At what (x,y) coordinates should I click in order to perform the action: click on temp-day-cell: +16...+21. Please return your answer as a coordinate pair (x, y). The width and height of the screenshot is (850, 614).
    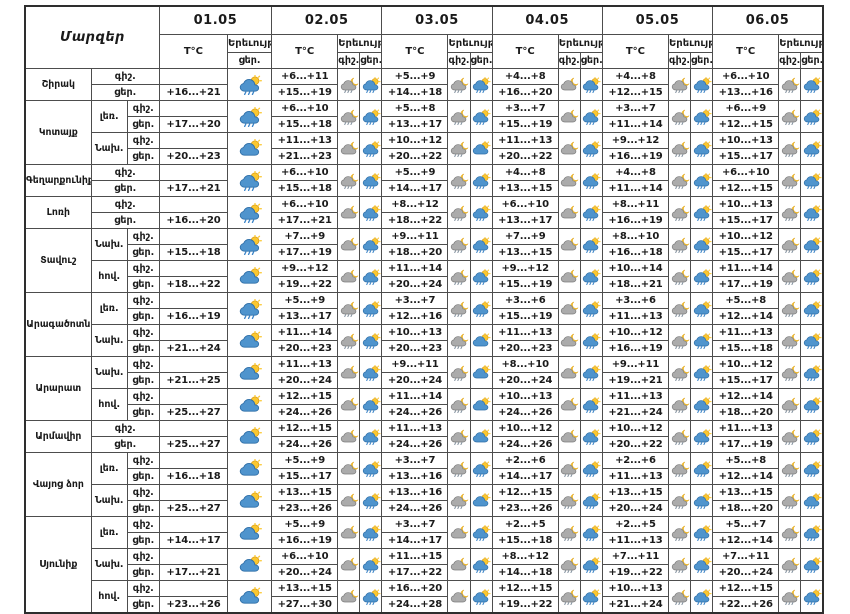
    Looking at the image, I should click on (193, 92).